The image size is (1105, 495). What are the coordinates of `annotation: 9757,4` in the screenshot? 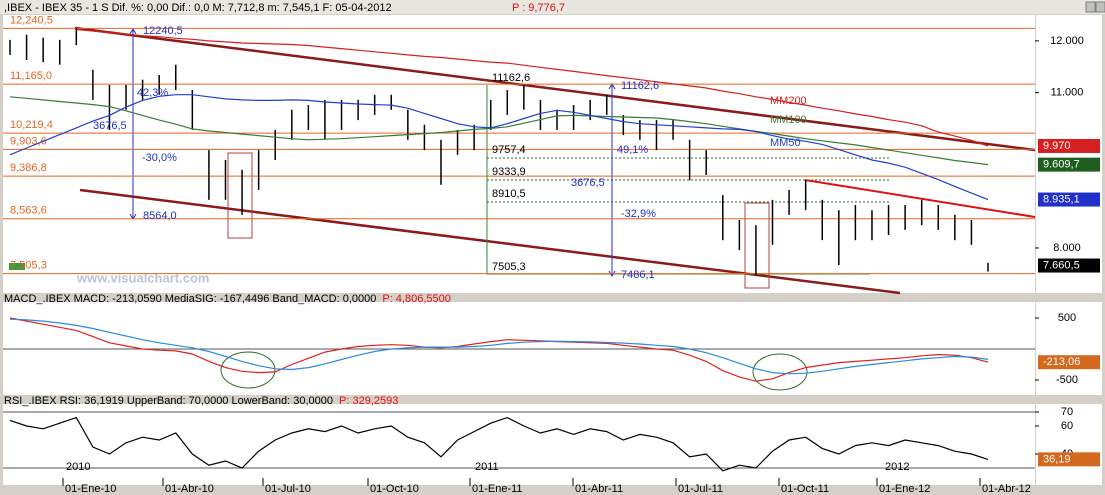 It's located at (509, 150).